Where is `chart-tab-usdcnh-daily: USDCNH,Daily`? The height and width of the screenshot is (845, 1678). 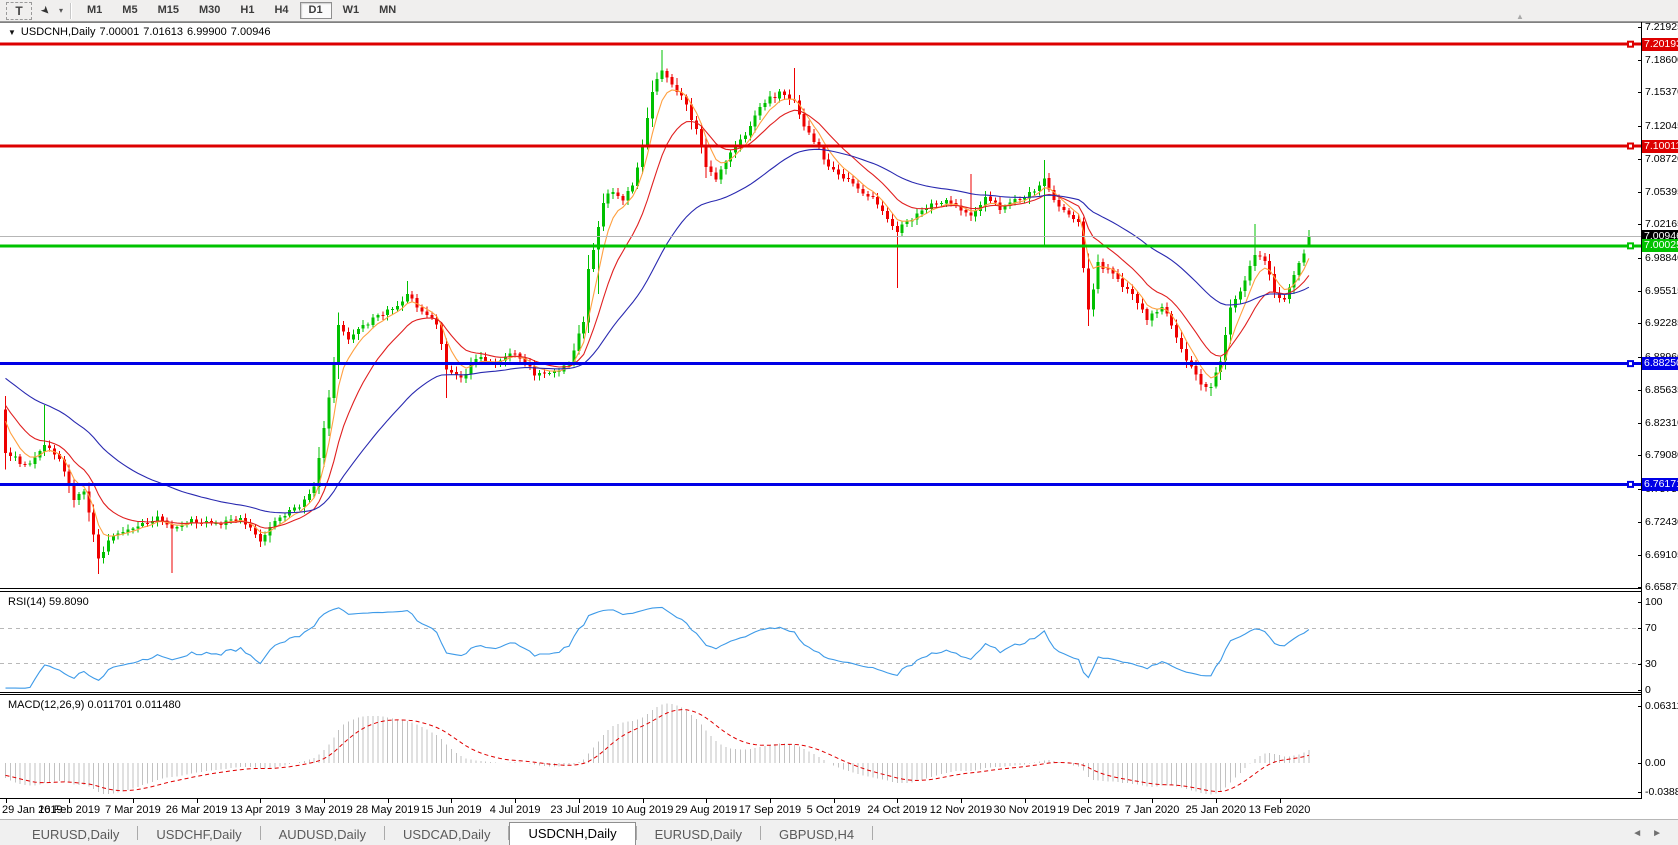
chart-tab-usdcnh-daily: USDCNH,Daily is located at coordinates (572, 833).